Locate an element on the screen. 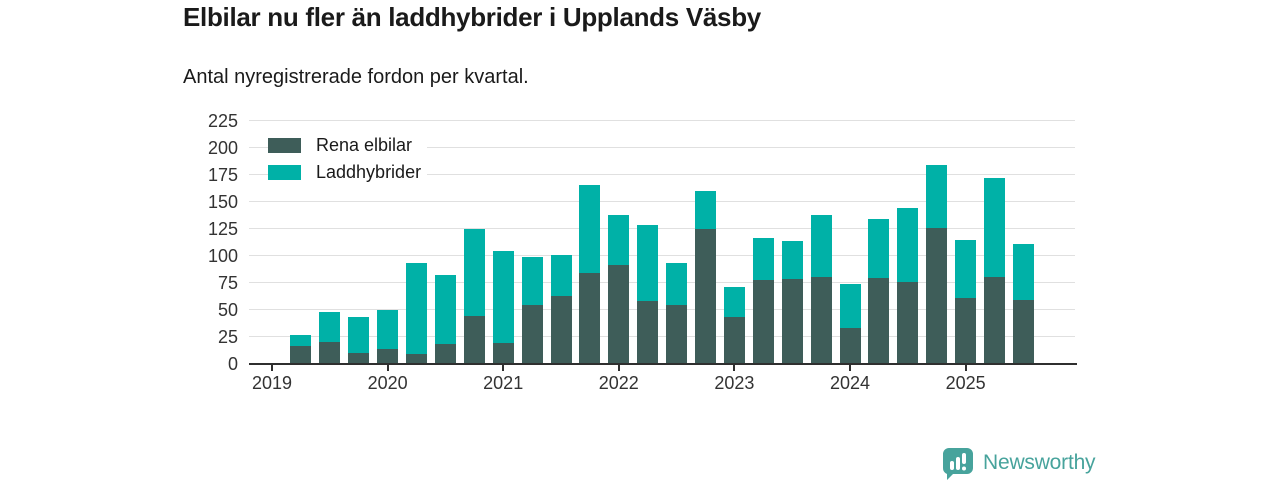  brand-footer: Newsworthy is located at coordinates (1018, 463).